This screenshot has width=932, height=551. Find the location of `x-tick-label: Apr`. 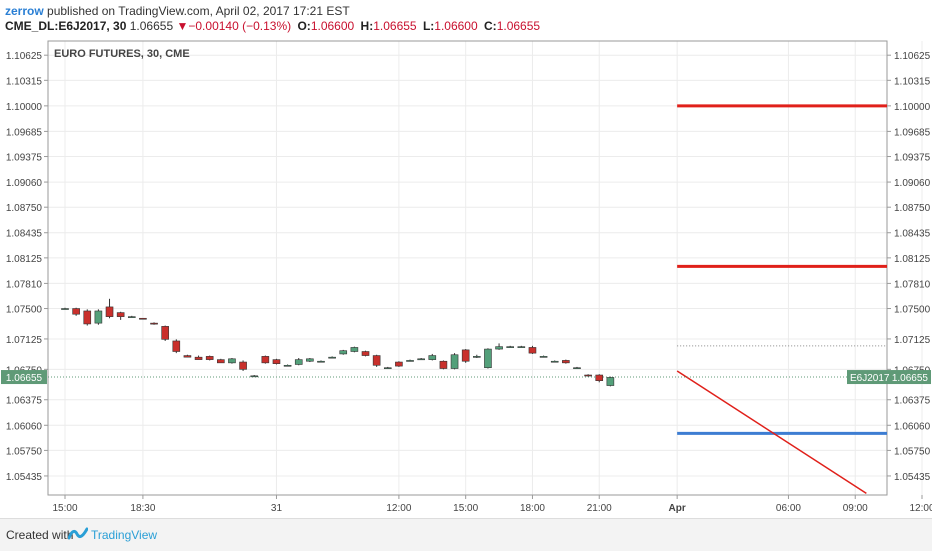

x-tick-label: Apr is located at coordinates (677, 508).